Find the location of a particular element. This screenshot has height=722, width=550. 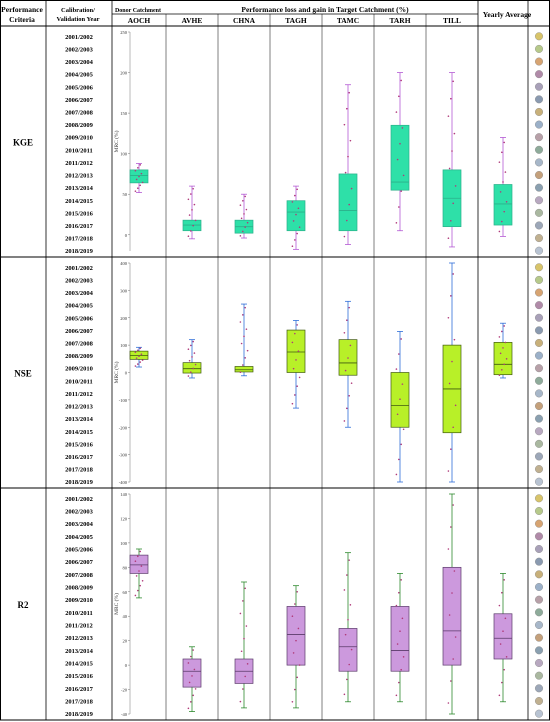

year-label: 2015/2016 is located at coordinates (79, 444).